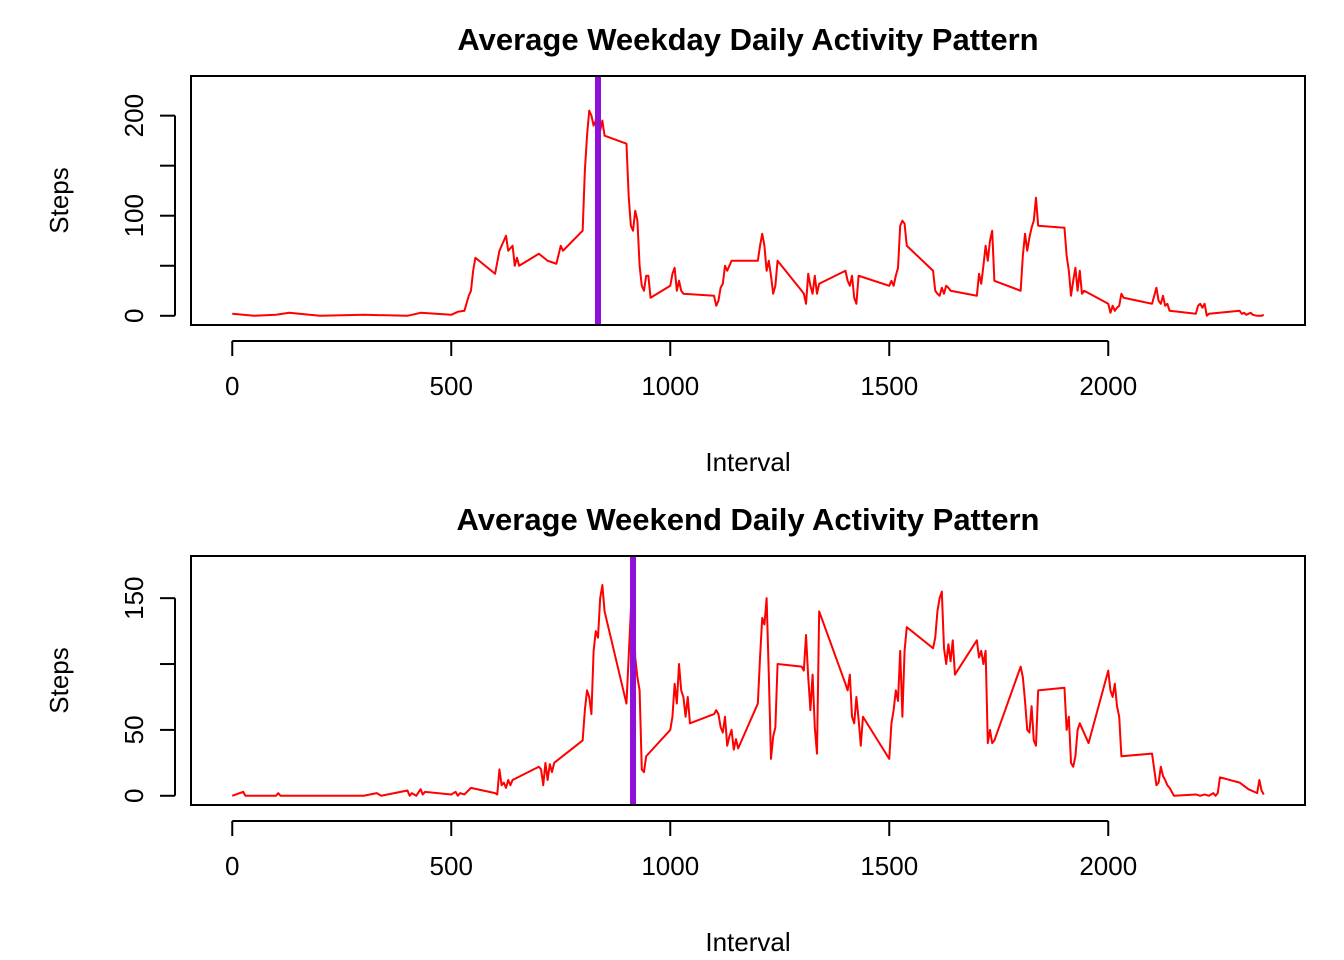 The image size is (1344, 960). What do you see at coordinates (134, 729) in the screenshot?
I see `y-tick-label: 50` at bounding box center [134, 729].